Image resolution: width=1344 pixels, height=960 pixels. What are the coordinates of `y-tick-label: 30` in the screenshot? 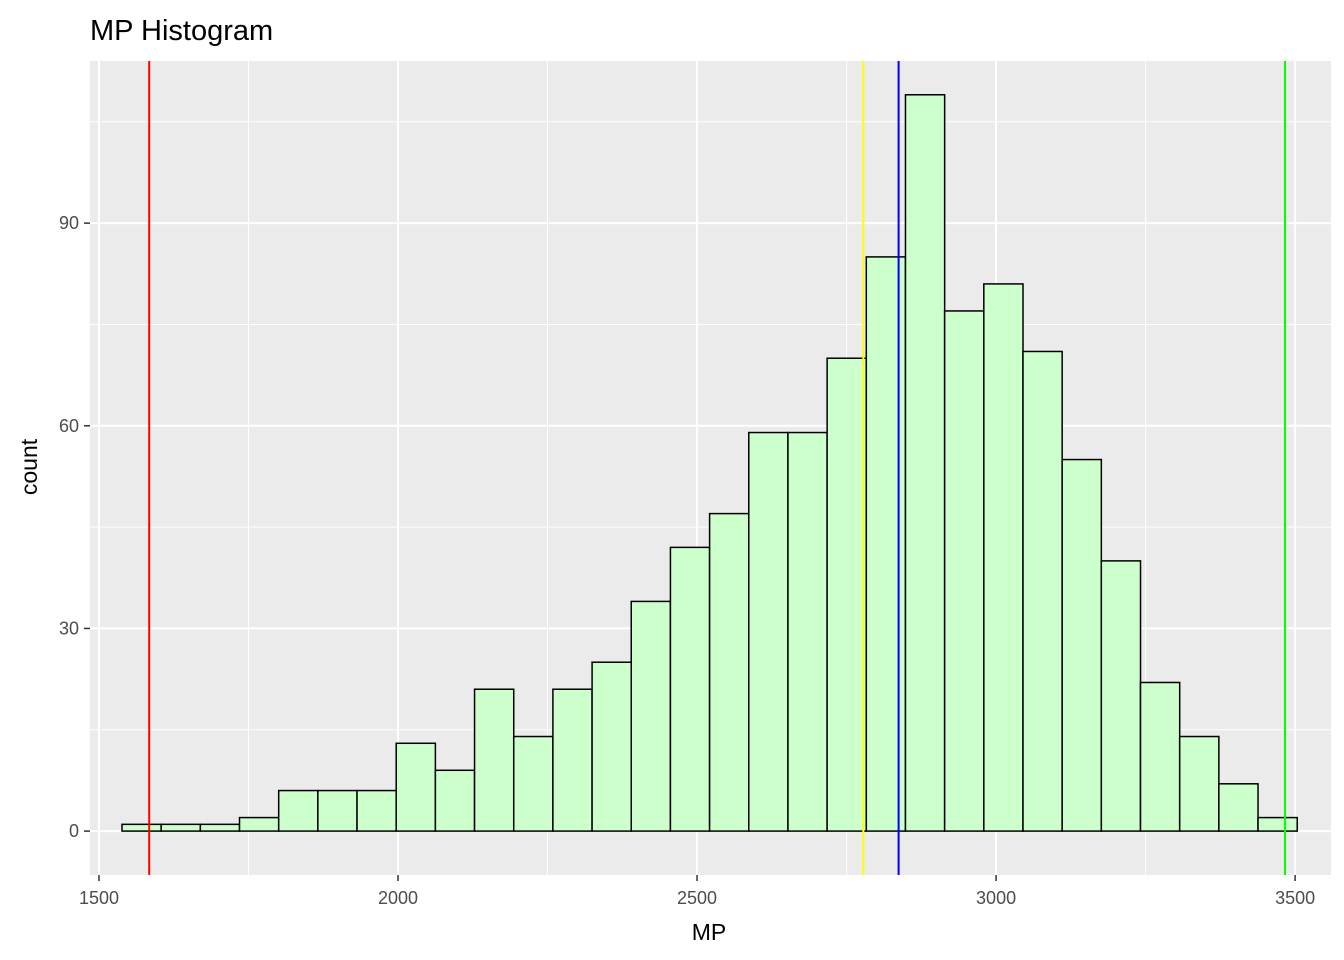 It's located at (69, 628).